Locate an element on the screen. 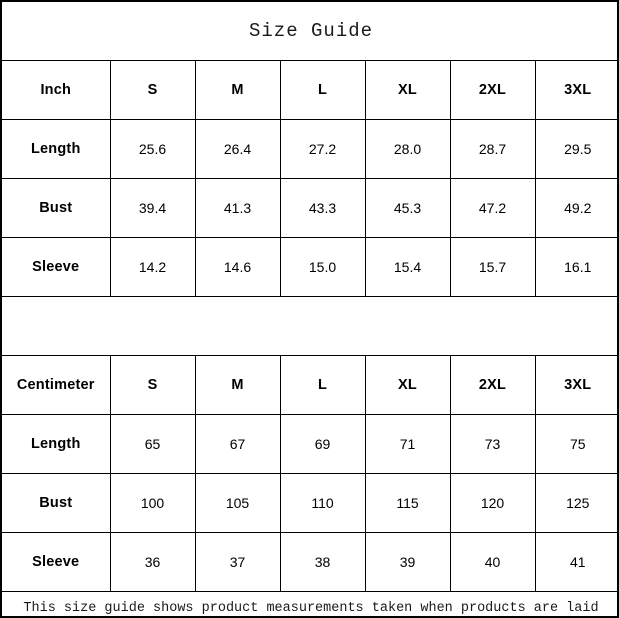  cm-sleeve-xl: 39 is located at coordinates (407, 562).